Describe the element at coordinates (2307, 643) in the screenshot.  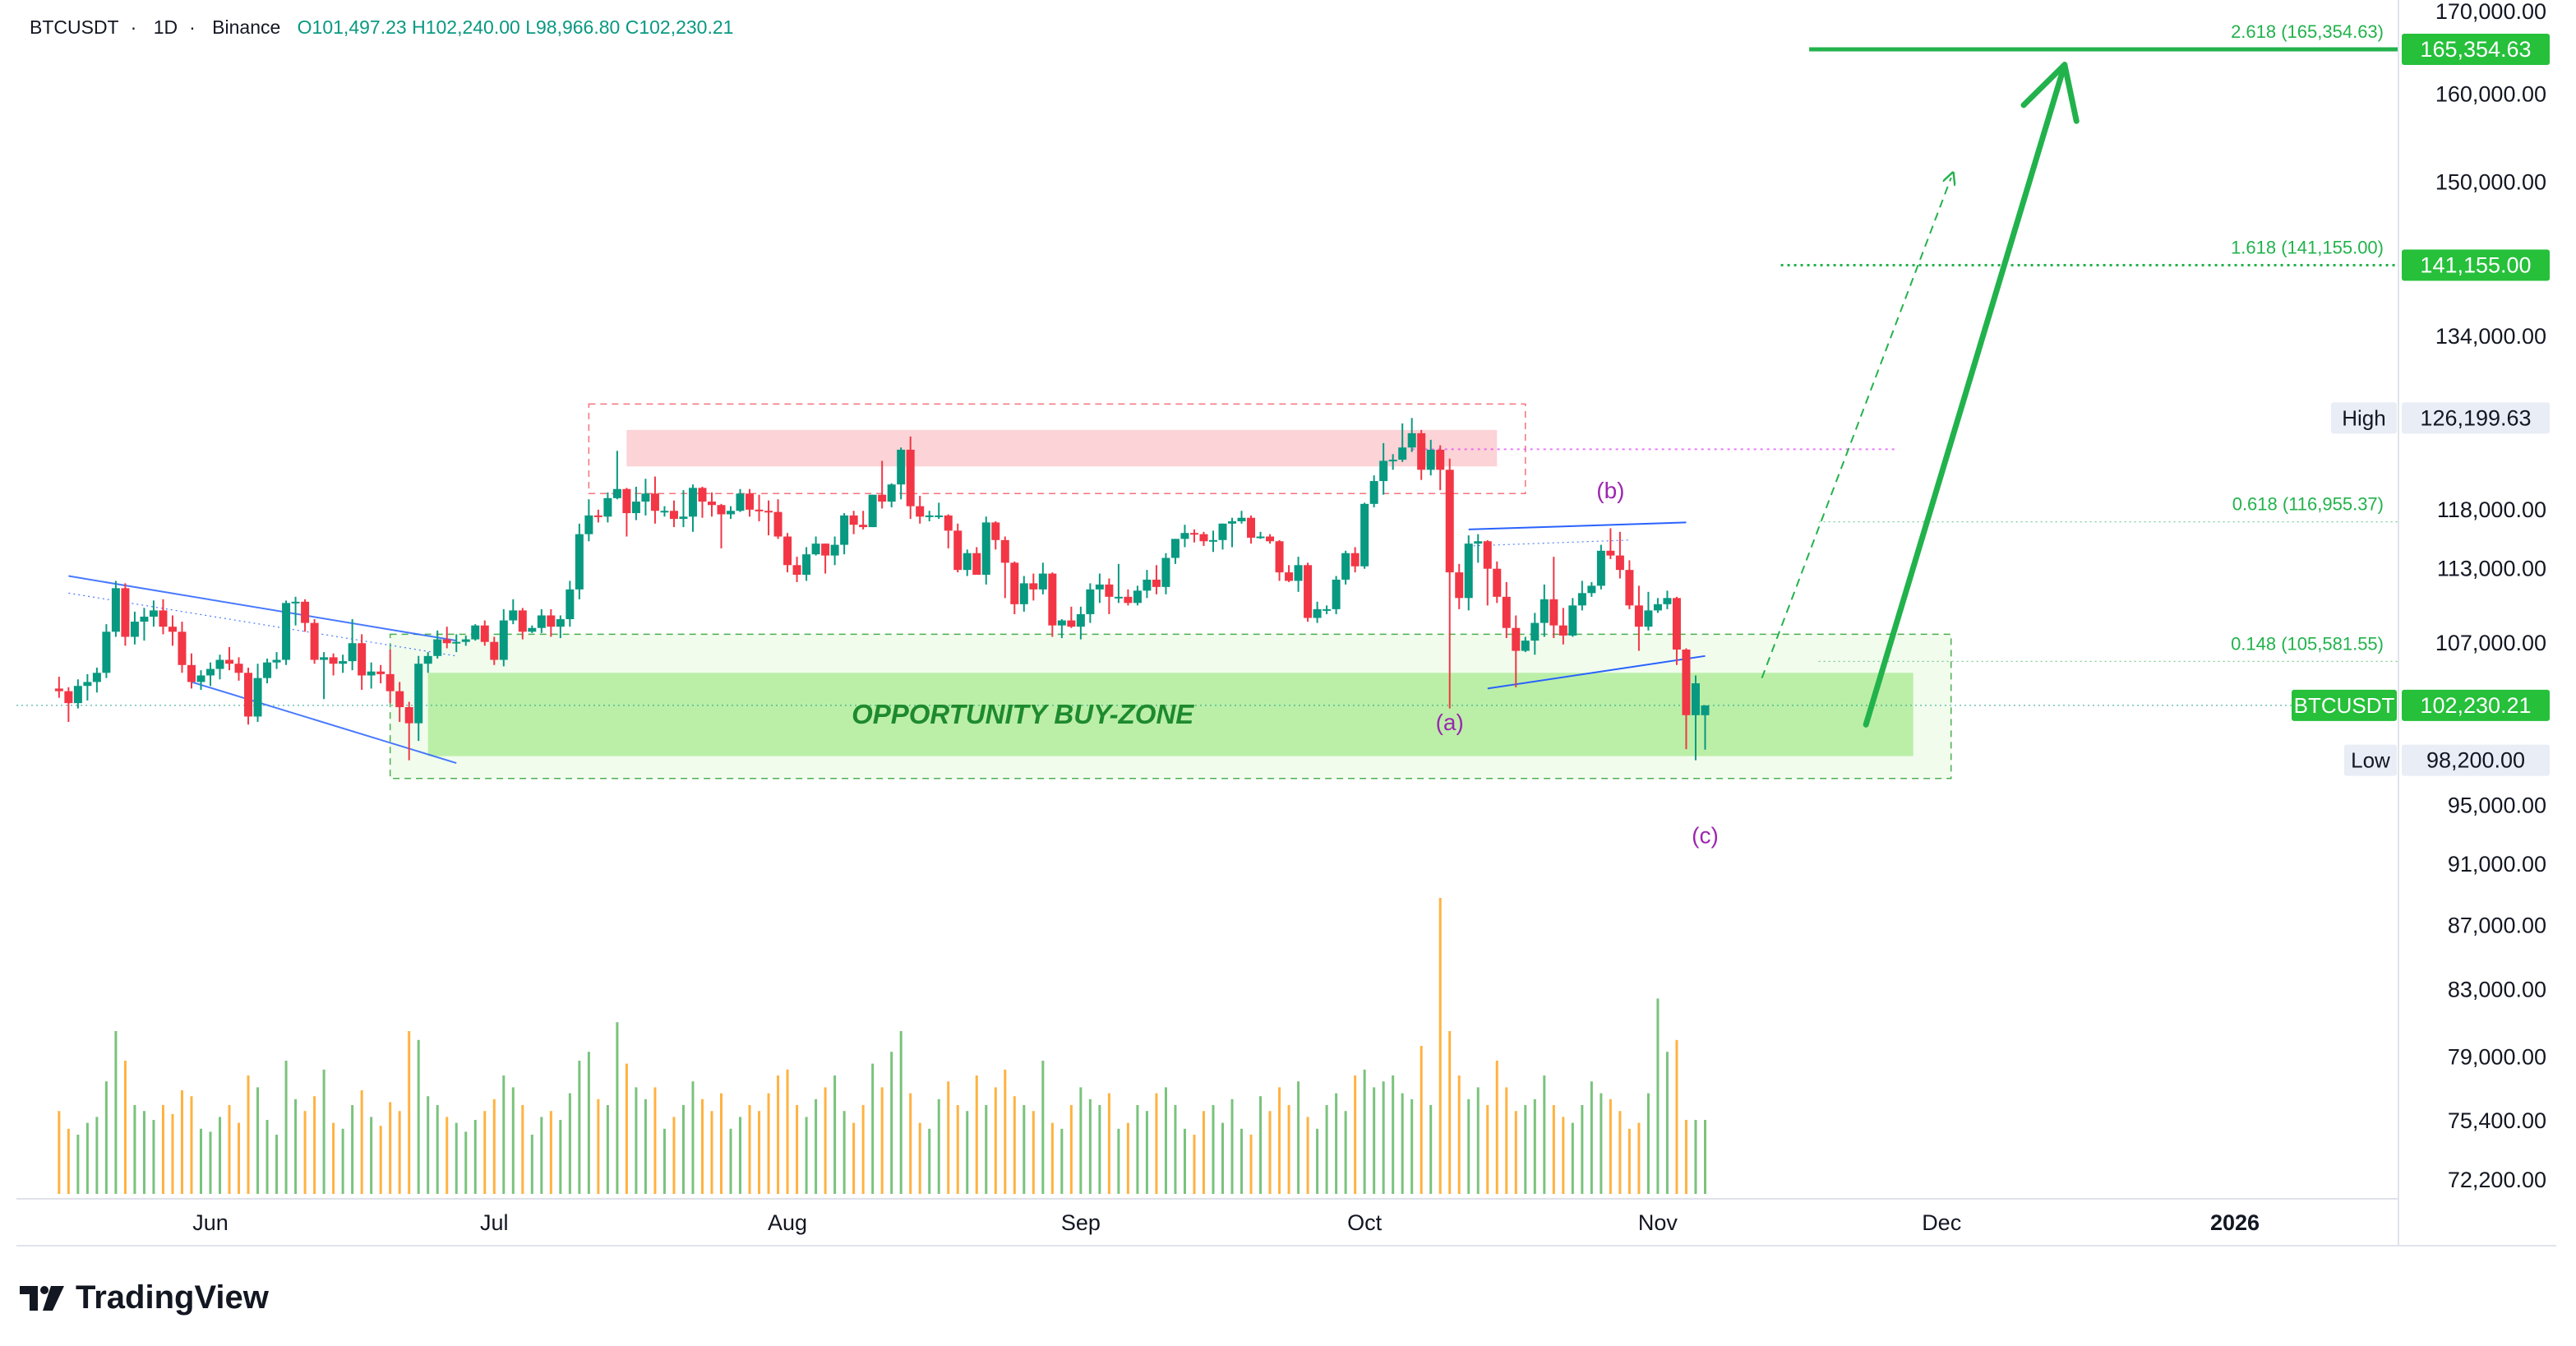
I see `fib-level-3-label: 0.148 (105,581.55)` at that location.